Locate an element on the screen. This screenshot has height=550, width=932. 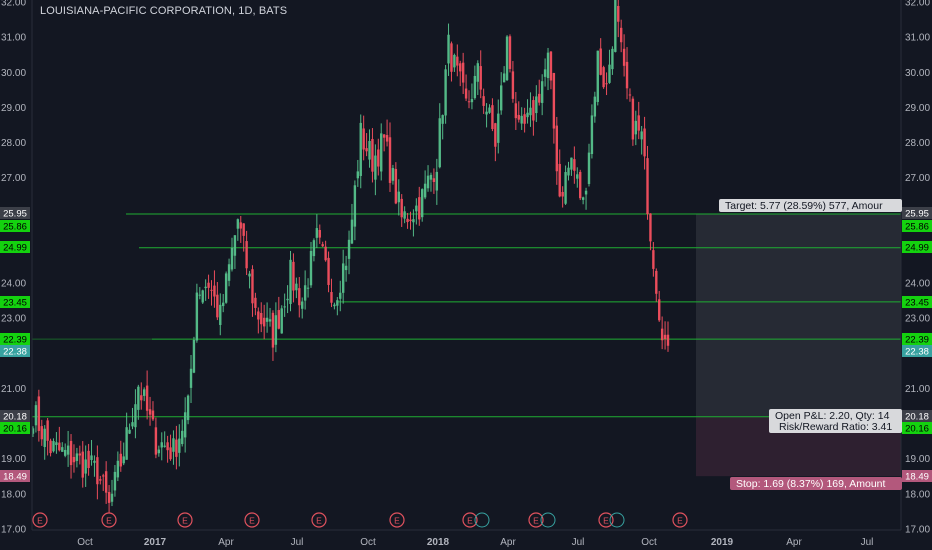
price-badge-left-text: 22.39 is located at coordinates (15, 340).